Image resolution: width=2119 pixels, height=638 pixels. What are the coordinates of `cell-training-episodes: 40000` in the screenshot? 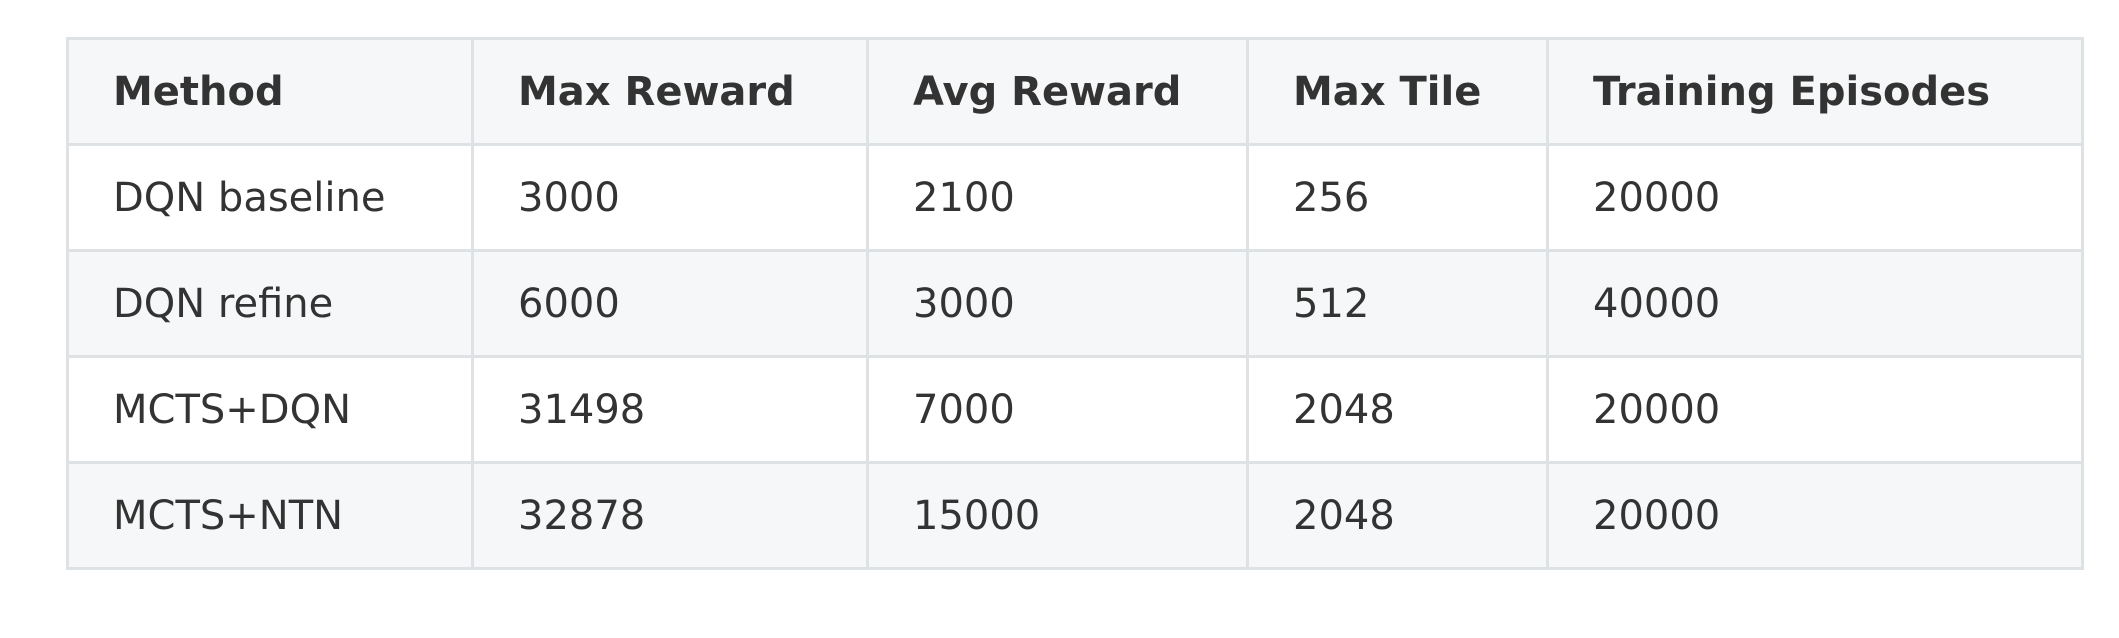 It's located at (1815, 303).